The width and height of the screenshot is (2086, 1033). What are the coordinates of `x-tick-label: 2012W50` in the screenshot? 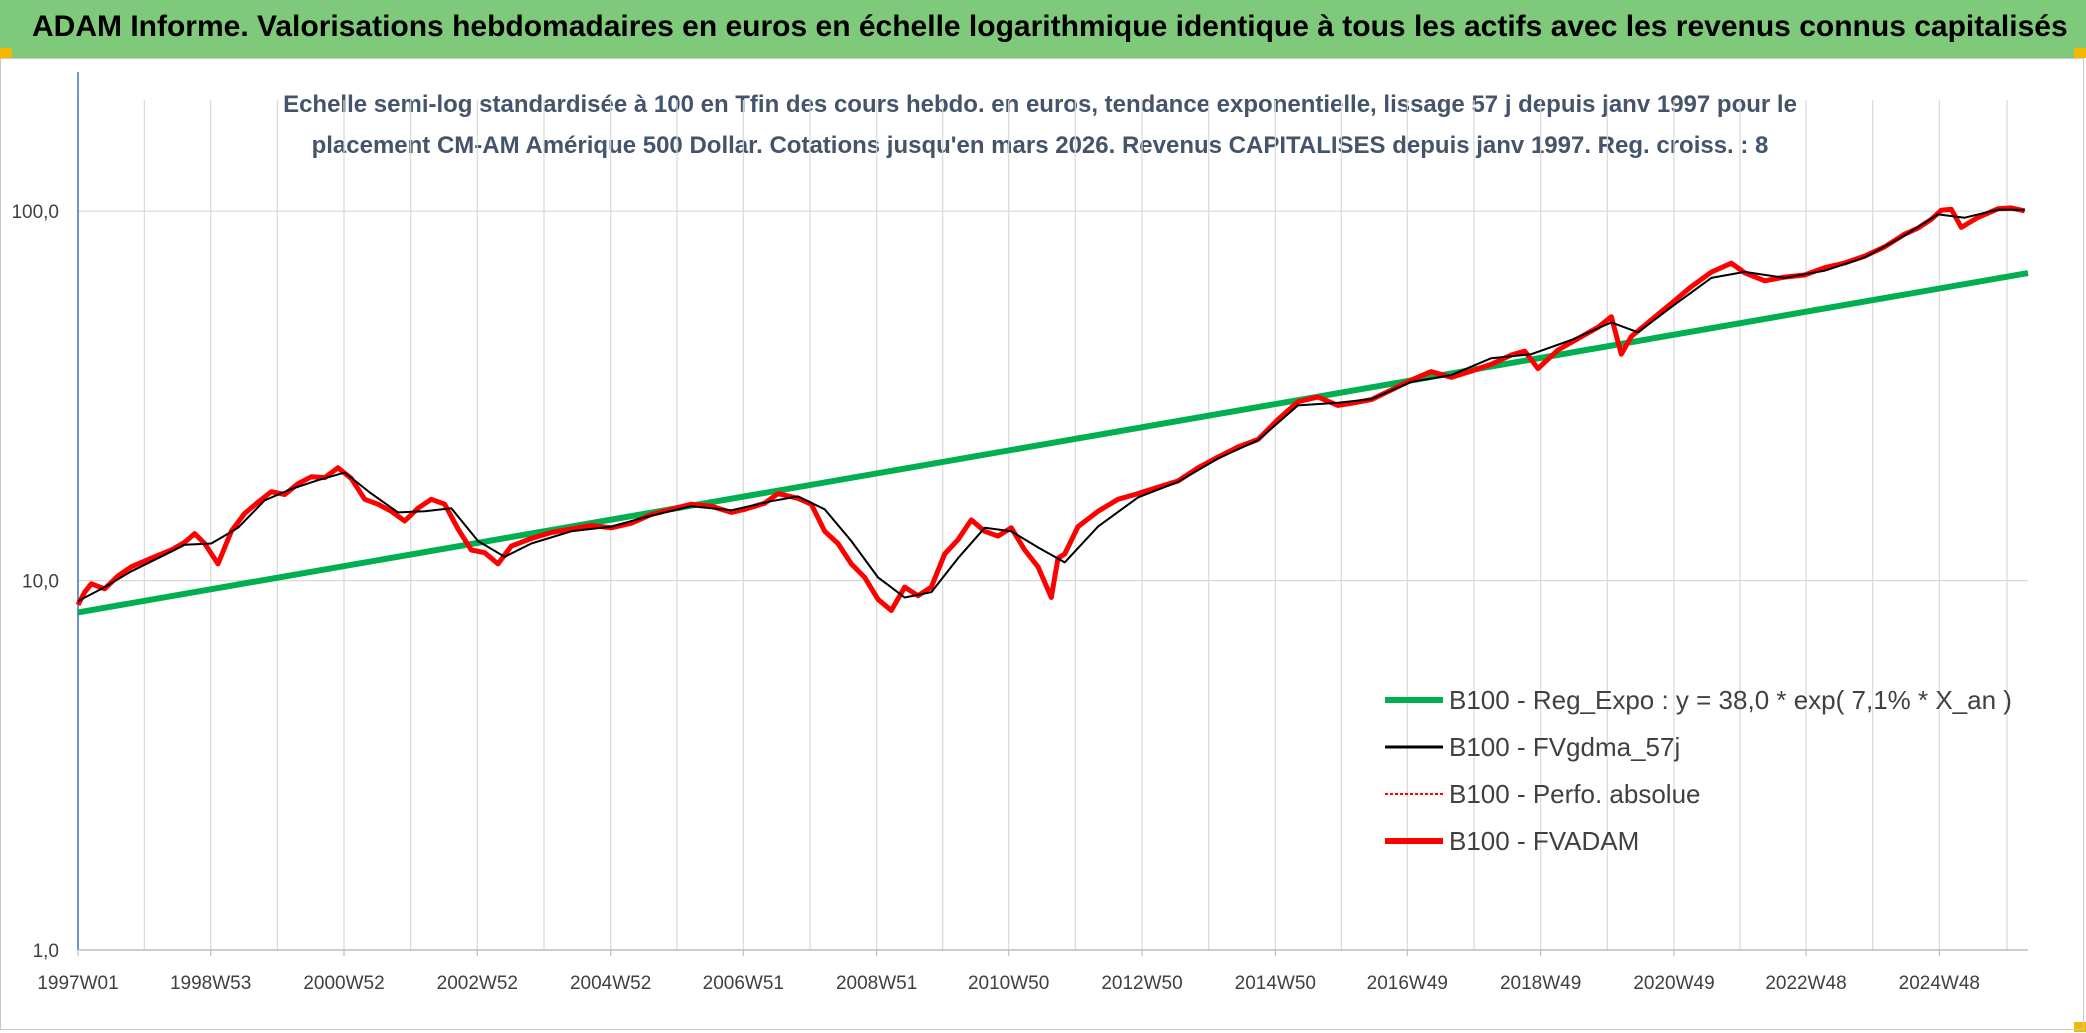 It's located at (1141, 983).